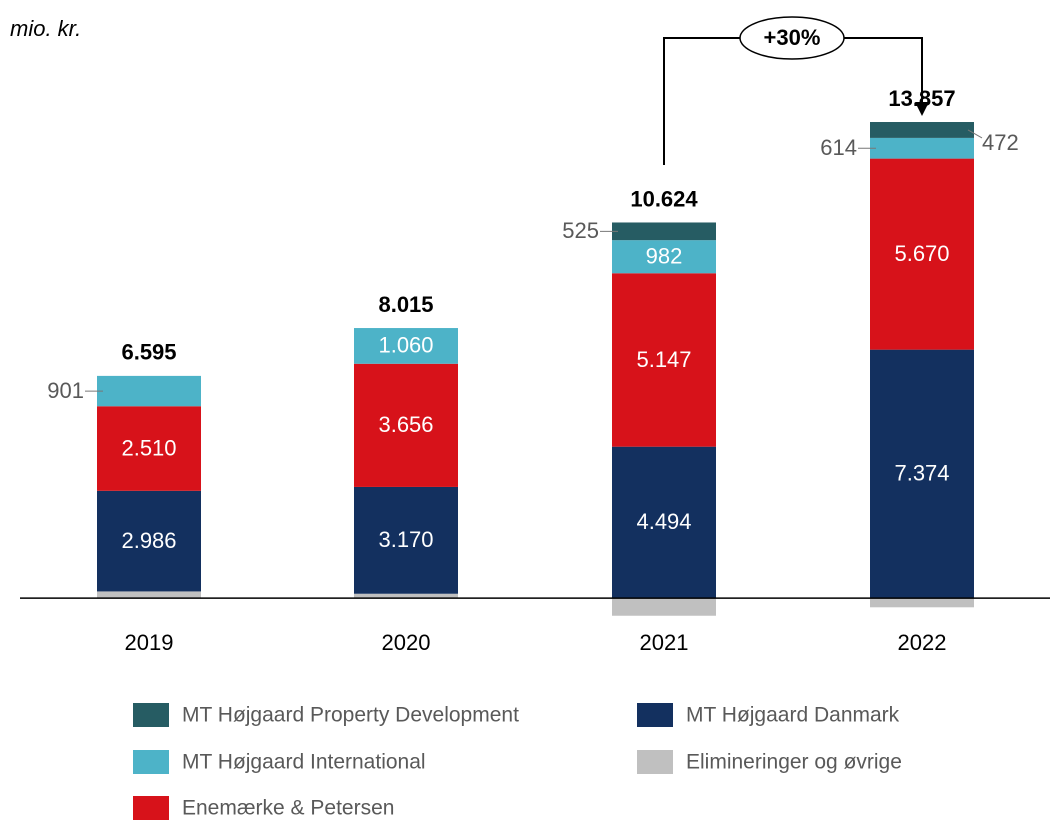 This screenshot has width=1053, height=820. Describe the element at coordinates (796, 90) in the screenshot. I see `growth-annotation: +30%` at that location.